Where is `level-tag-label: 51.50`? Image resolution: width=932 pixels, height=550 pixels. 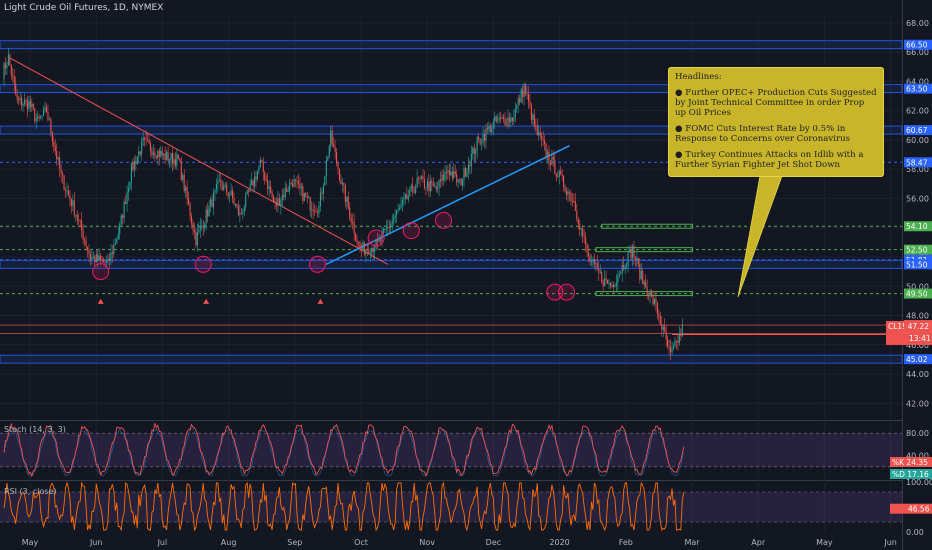 level-tag-label: 51.50 is located at coordinates (917, 264).